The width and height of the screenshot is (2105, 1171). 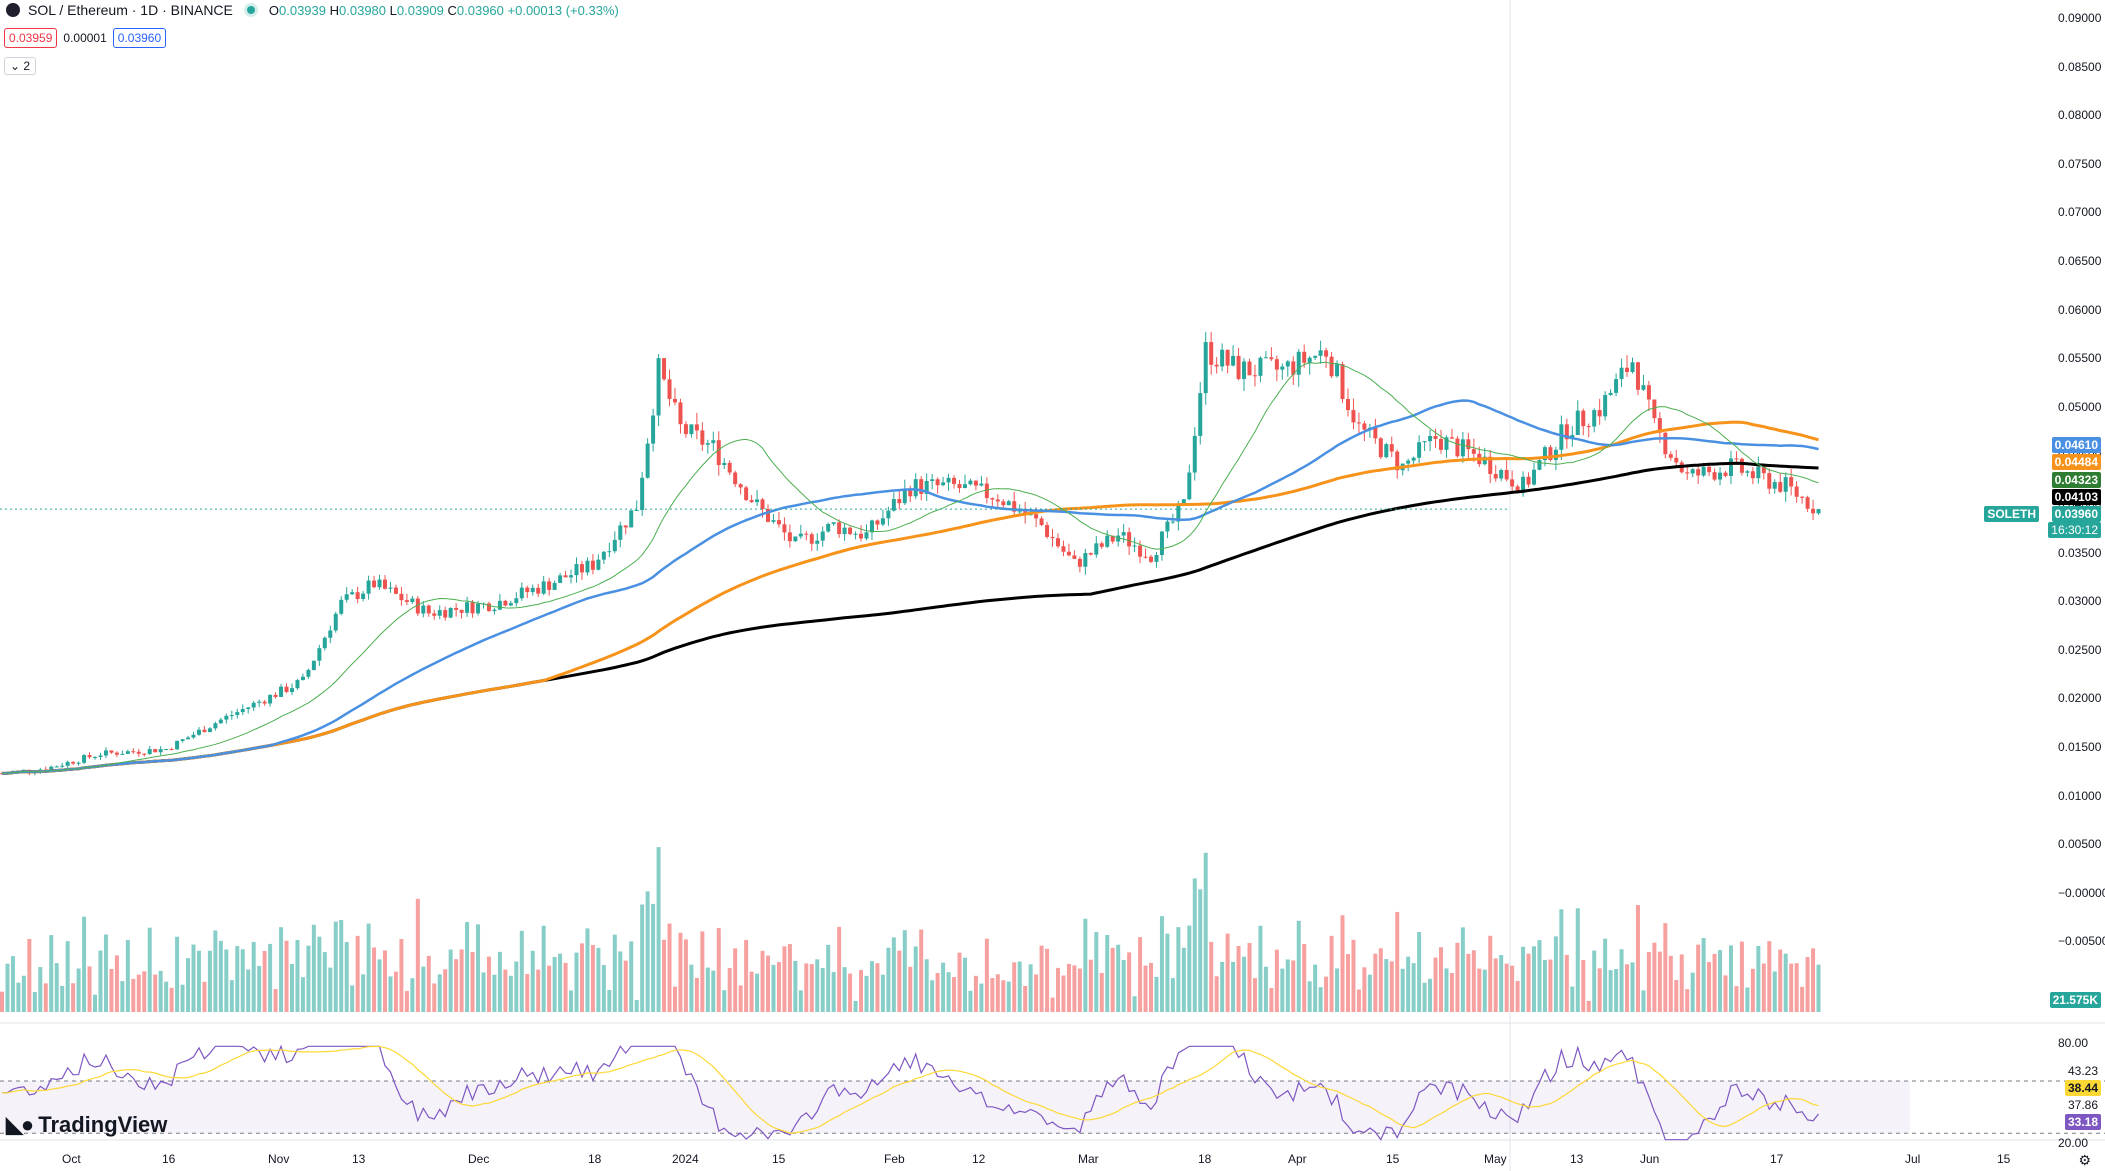 What do you see at coordinates (279, 1159) in the screenshot?
I see `time-tick-label: Nov` at bounding box center [279, 1159].